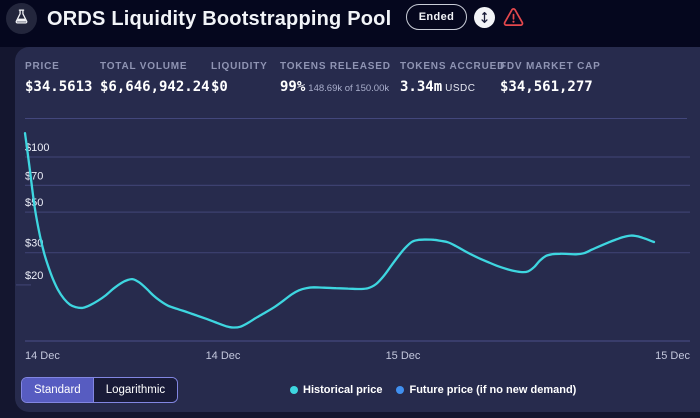  I want to click on legend-label: Historical price, so click(343, 390).